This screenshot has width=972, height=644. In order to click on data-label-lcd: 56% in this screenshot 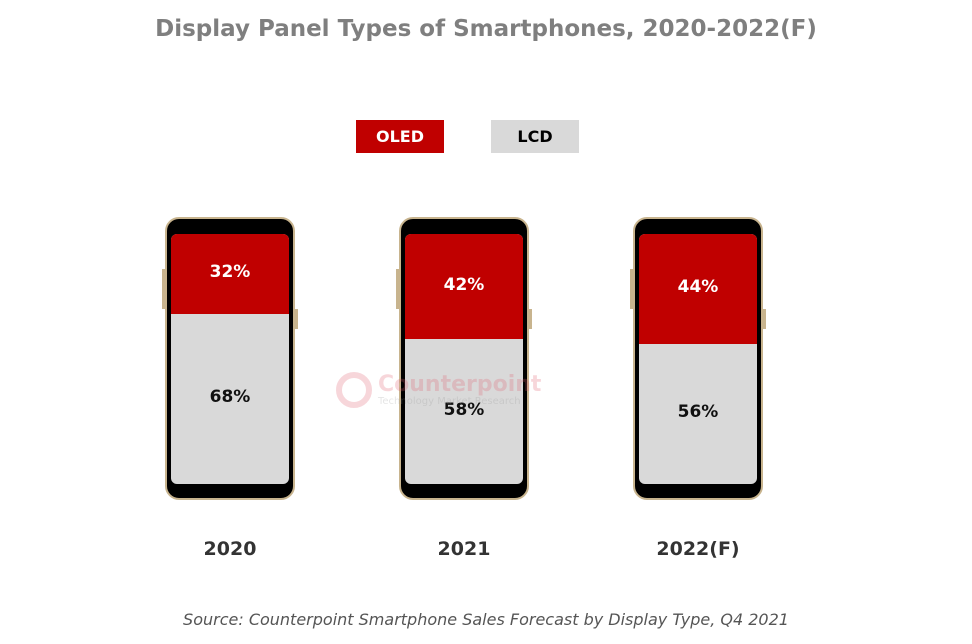, I will do `click(698, 412)`.